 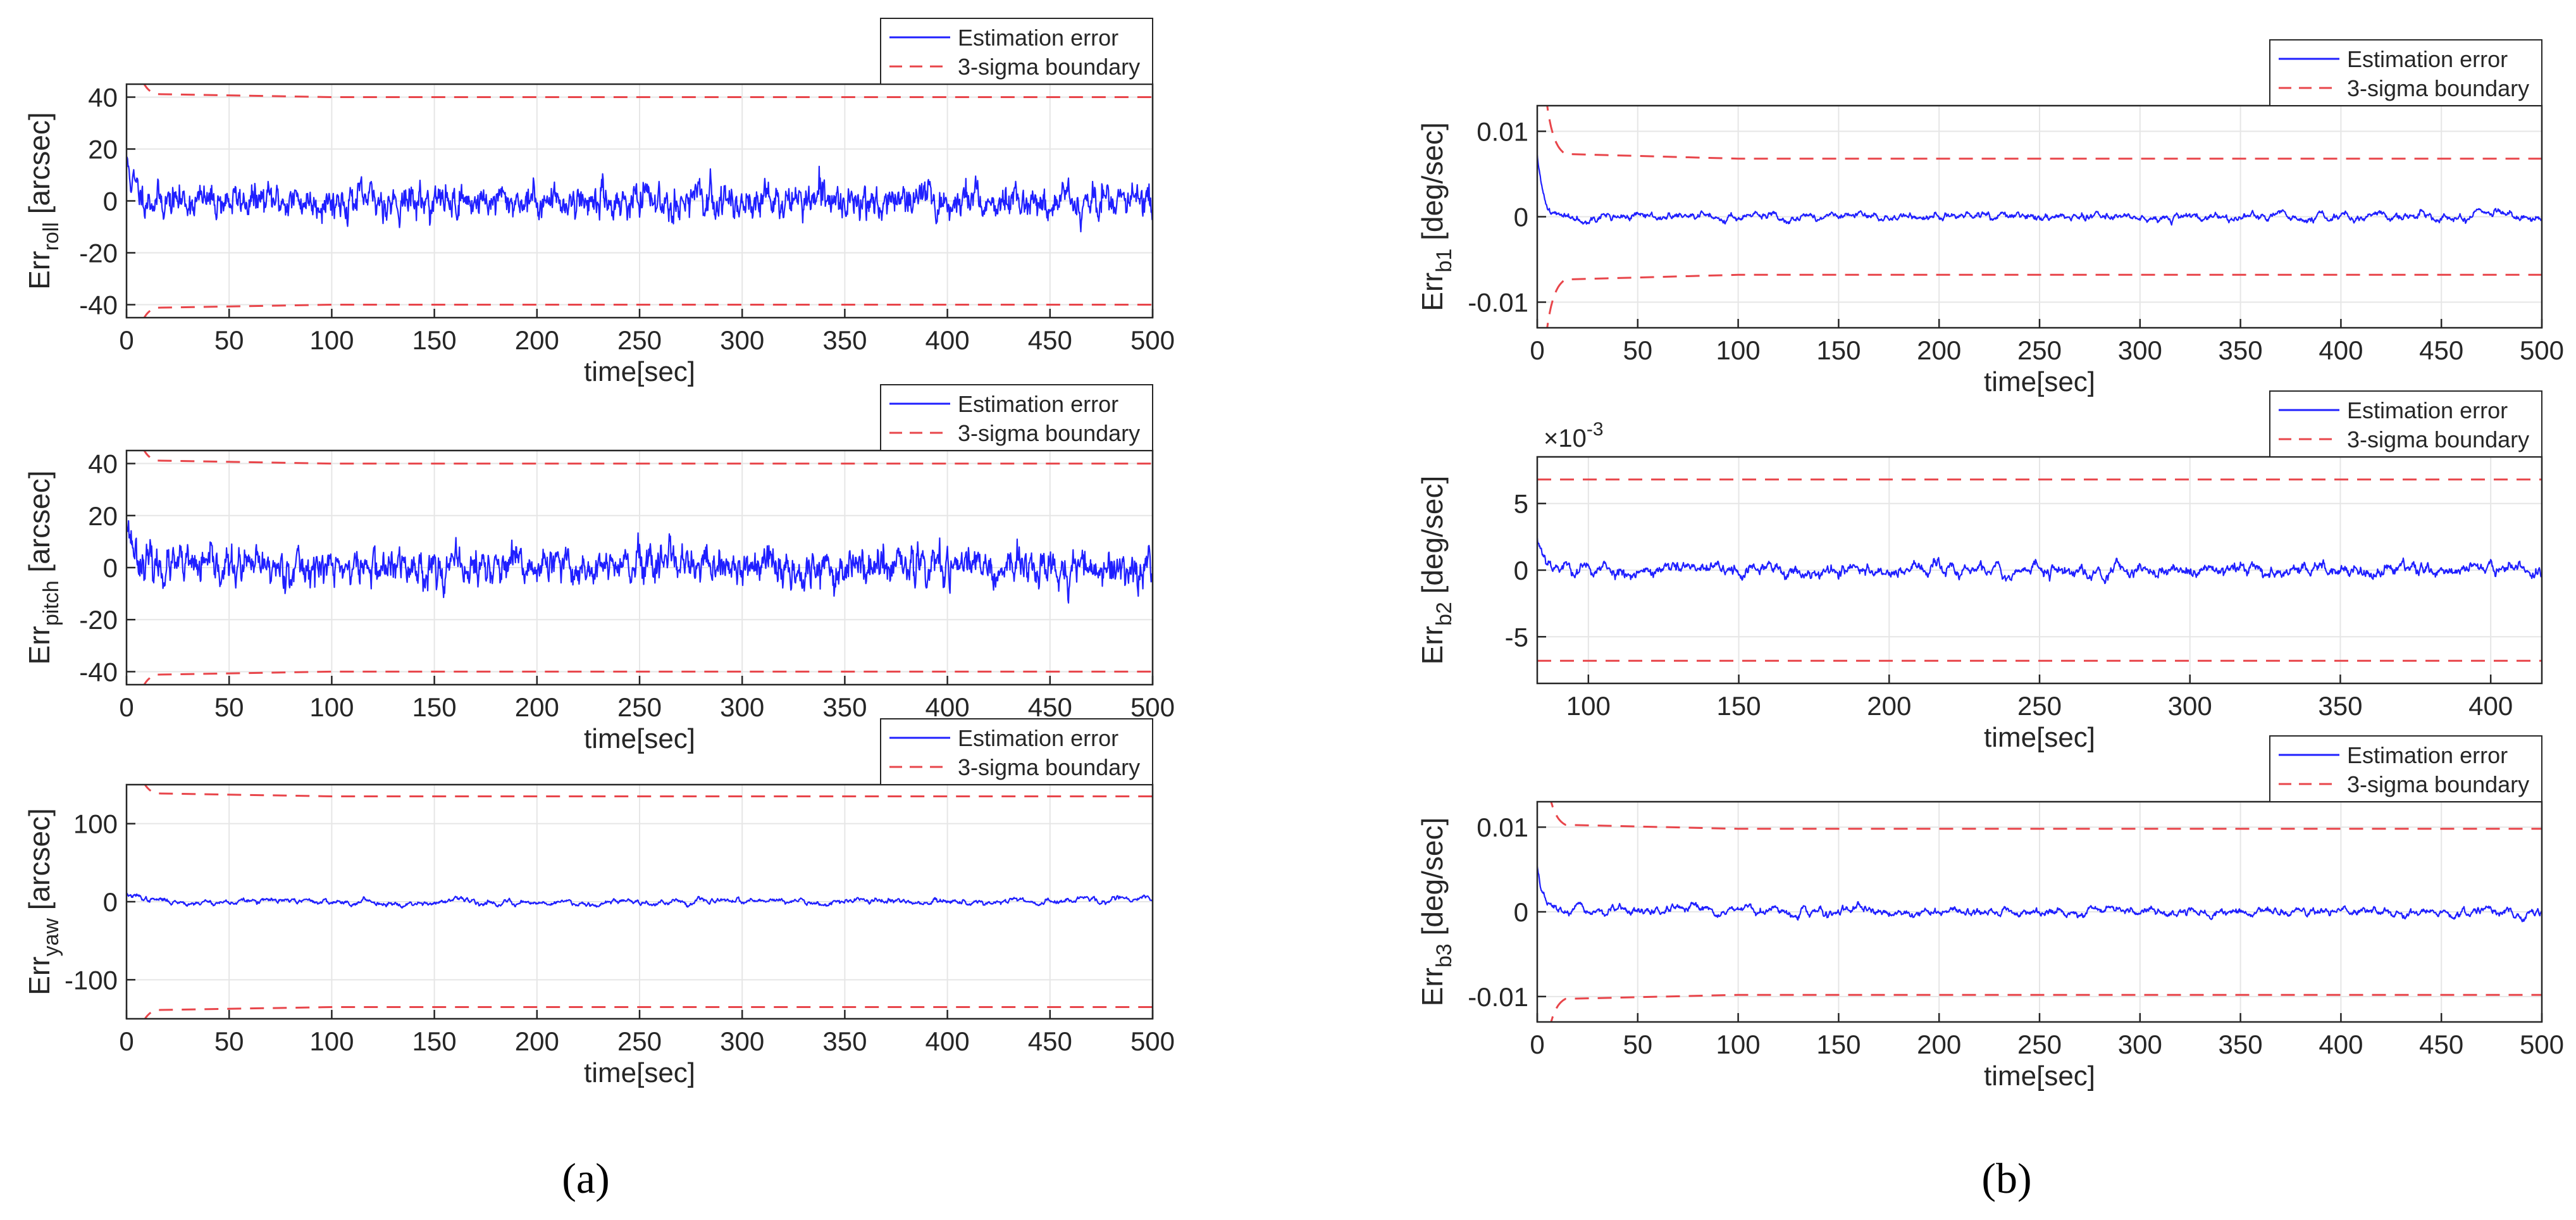 What do you see at coordinates (1436, 570) in the screenshot?
I see `y-axis-label: Errb2 [deg/sec]` at bounding box center [1436, 570].